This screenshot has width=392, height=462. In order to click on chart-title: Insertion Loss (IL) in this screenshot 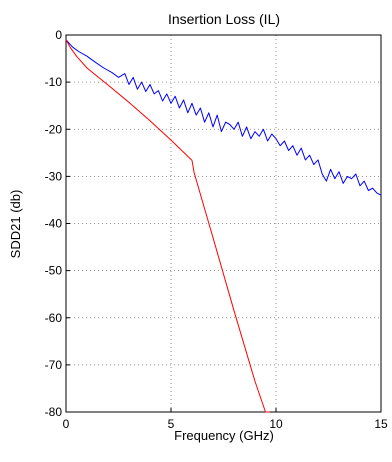, I will do `click(224, 19)`.